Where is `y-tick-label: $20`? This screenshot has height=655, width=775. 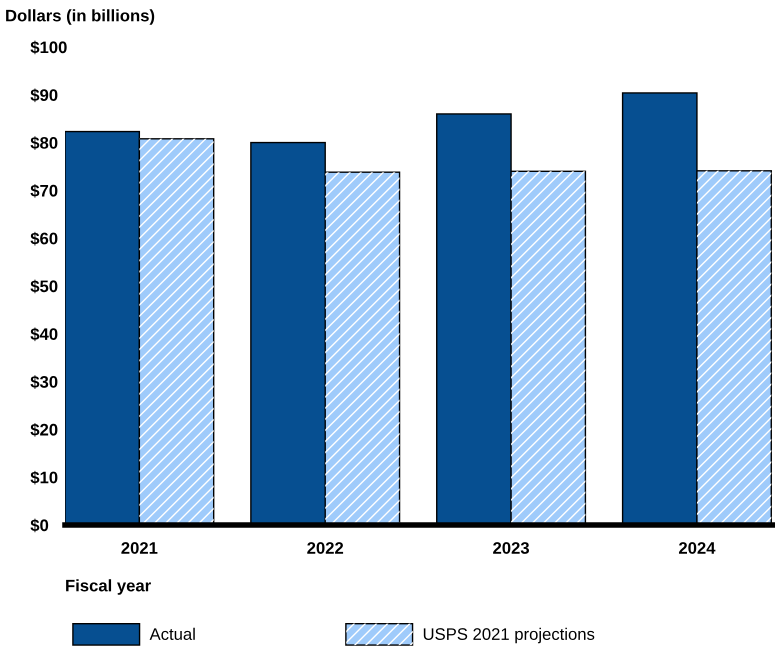
y-tick-label: $20 is located at coordinates (44, 430).